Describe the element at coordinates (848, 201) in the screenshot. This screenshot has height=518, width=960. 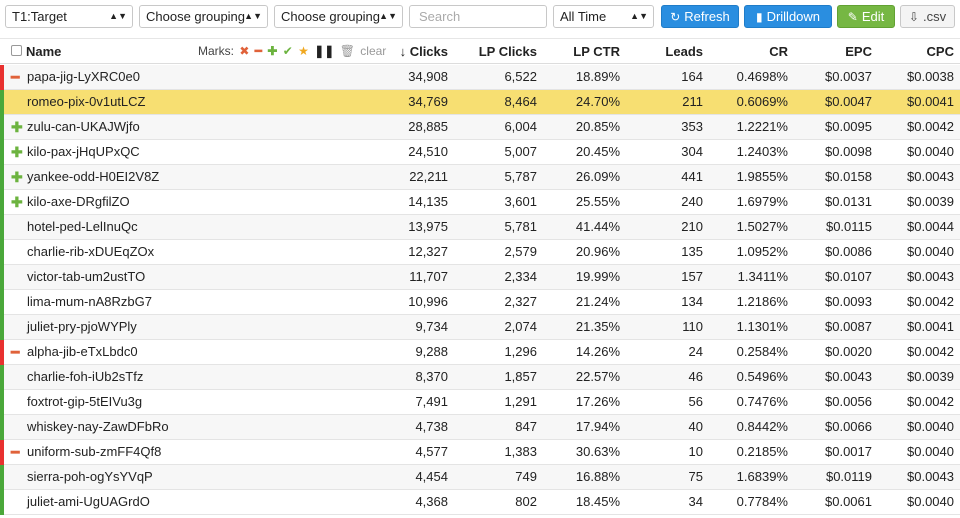
I see `cell-epc: $0.0131` at that location.